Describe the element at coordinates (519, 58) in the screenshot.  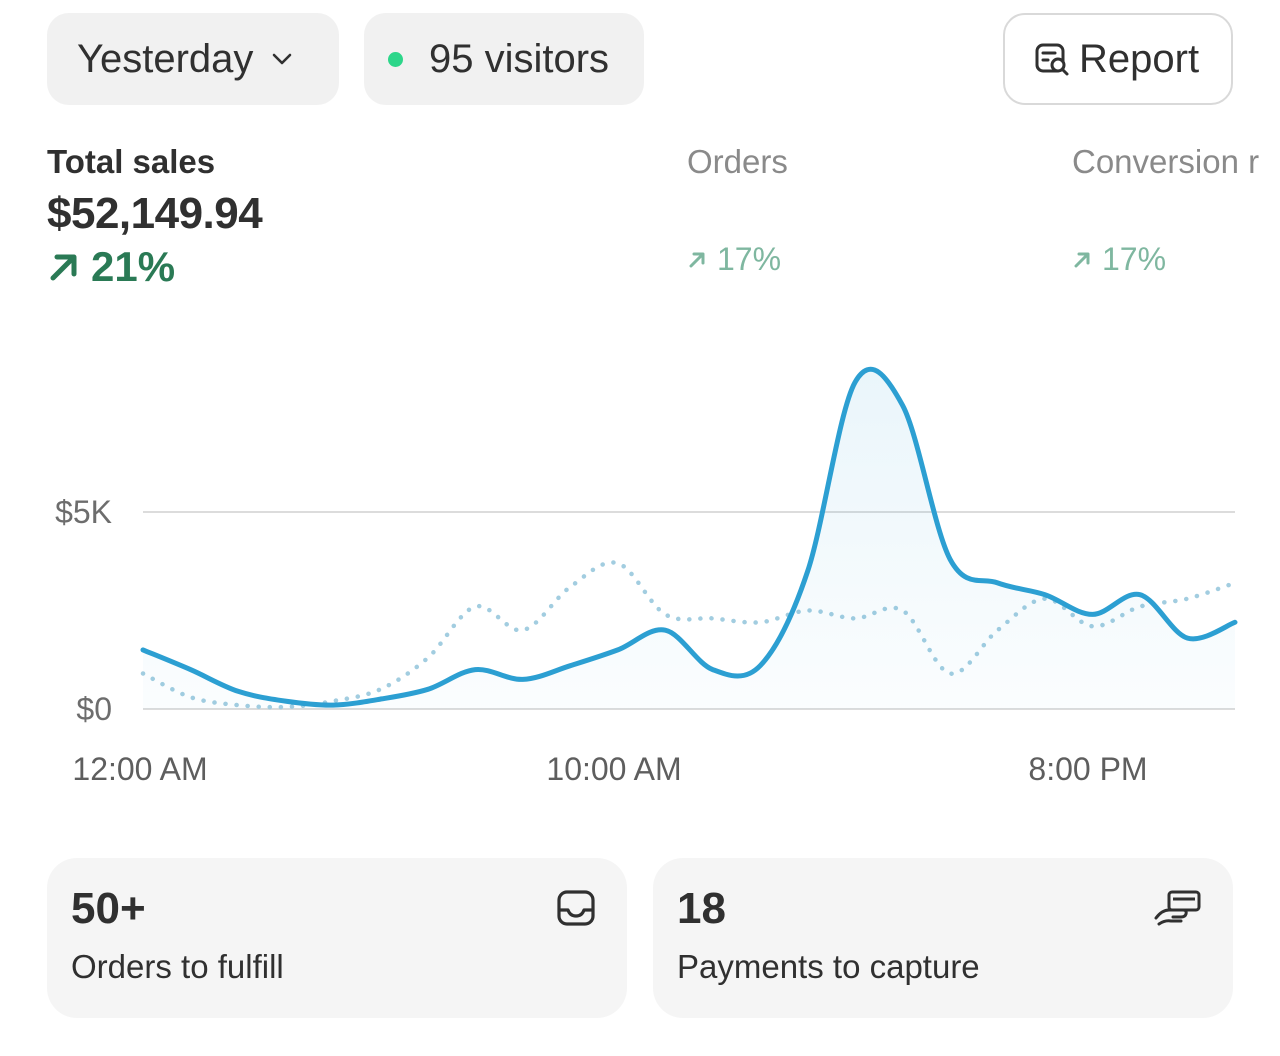
I see `visitors-count: 95 visitors` at that location.